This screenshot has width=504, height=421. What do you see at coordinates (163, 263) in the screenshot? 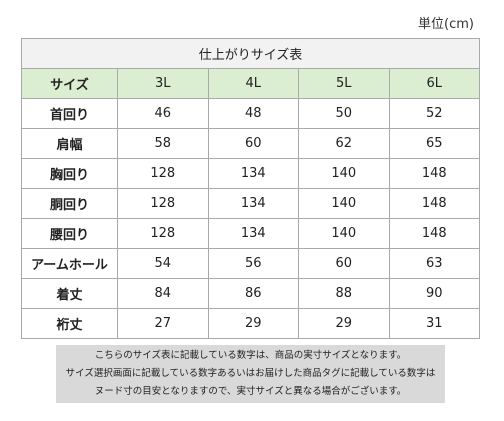
I see `table-cell: 54` at bounding box center [163, 263].